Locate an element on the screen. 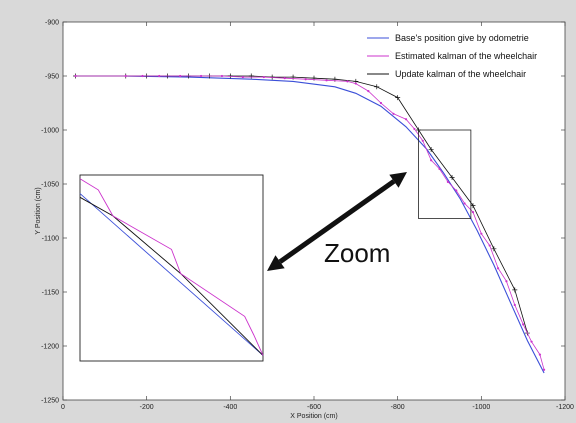 Image resolution: width=576 pixels, height=423 pixels. y-tick-label: -900 is located at coordinates (52, 23).